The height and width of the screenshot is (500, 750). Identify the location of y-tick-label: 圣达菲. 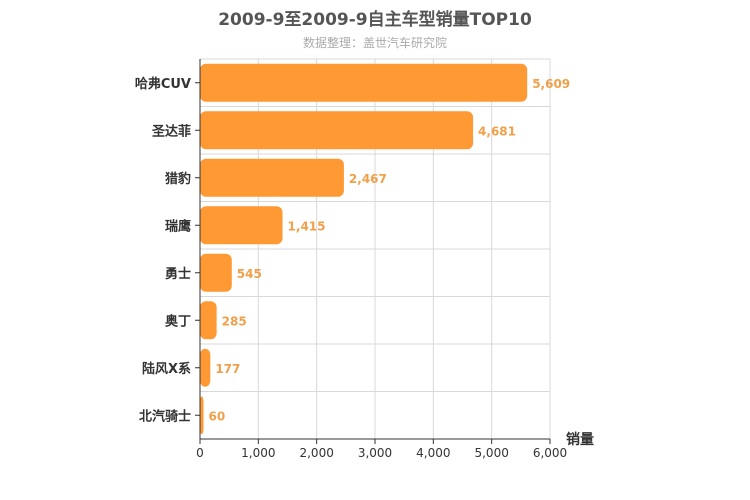
(171, 131).